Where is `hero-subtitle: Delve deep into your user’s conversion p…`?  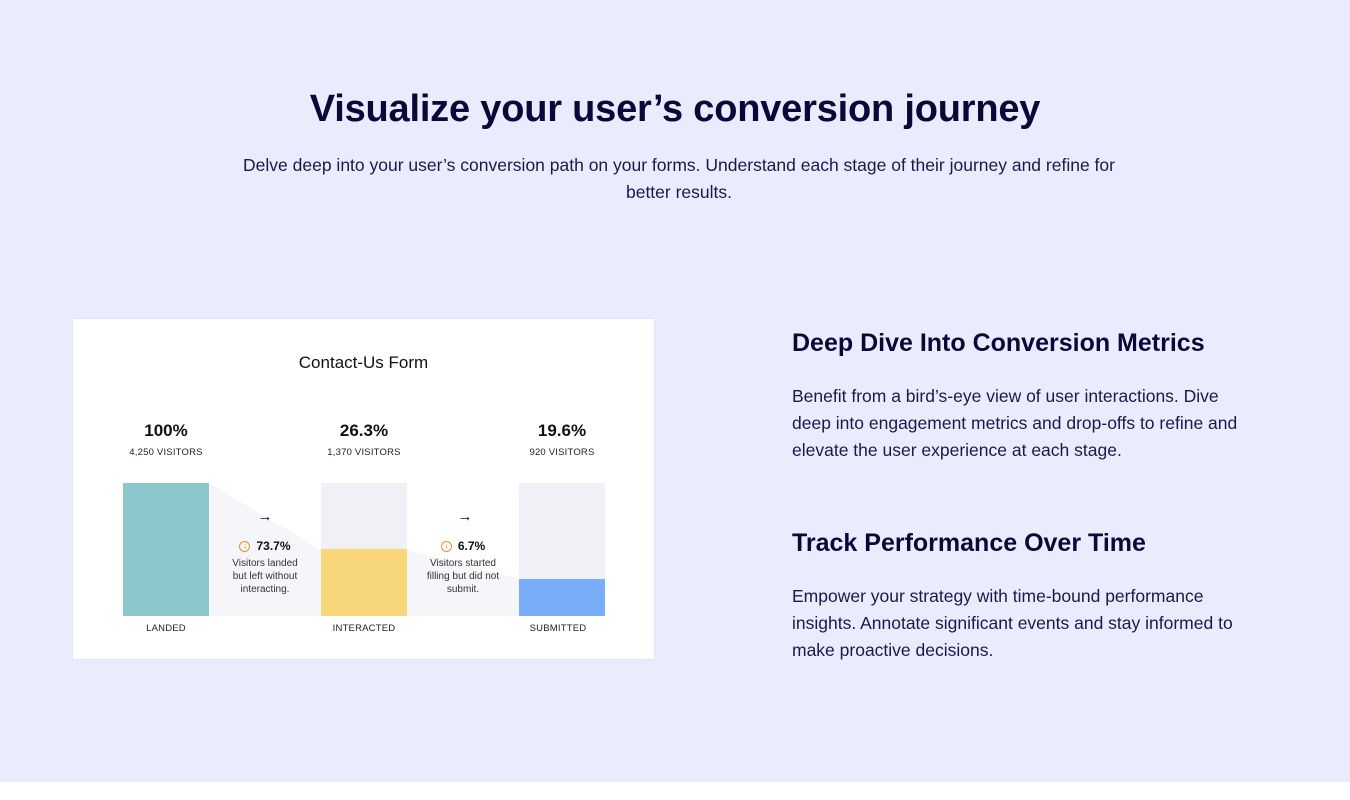
hero-subtitle: Delve deep into your user’s conversion p… is located at coordinates (679, 178).